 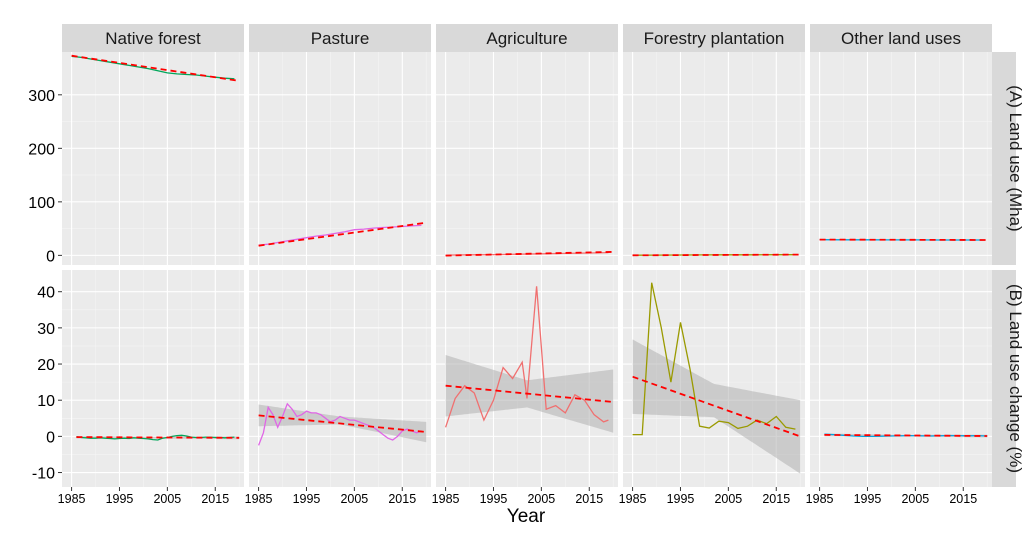 I want to click on facet-label: Native forest, so click(x=153, y=38).